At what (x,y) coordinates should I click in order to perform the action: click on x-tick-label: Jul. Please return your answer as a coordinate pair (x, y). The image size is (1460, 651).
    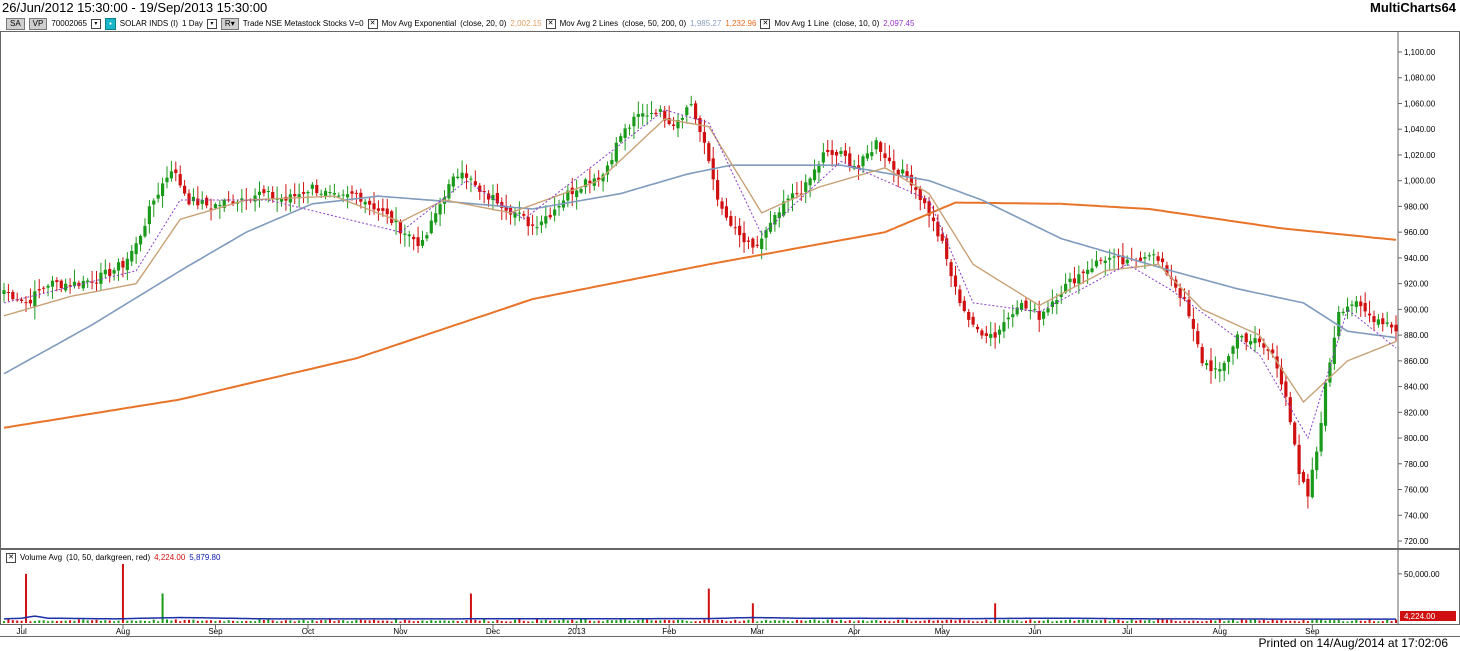
    Looking at the image, I should click on (22, 631).